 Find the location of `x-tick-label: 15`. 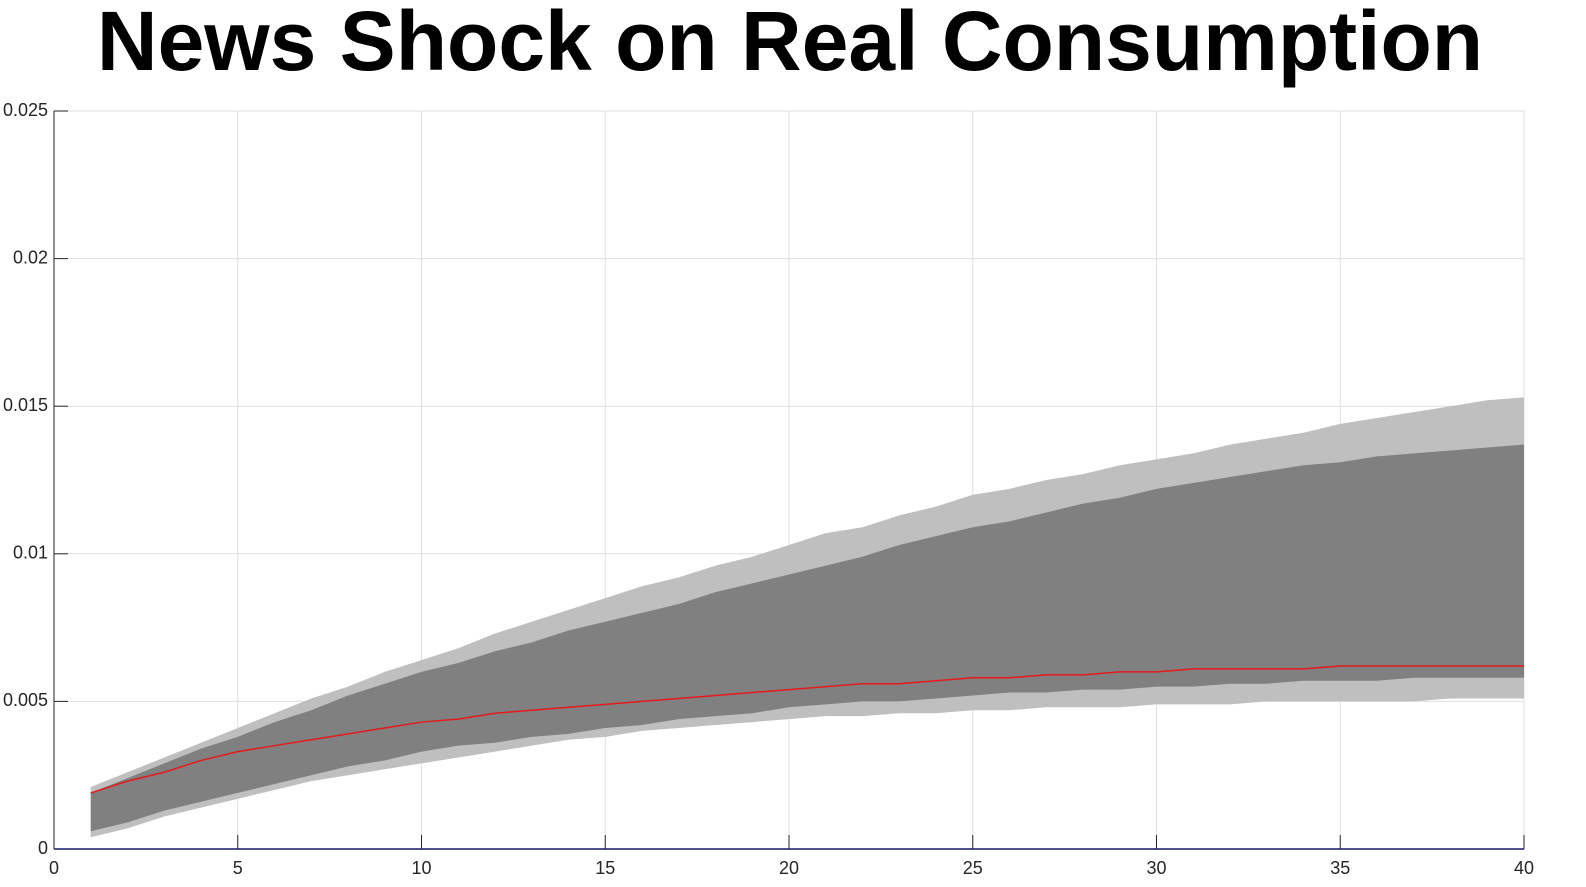

x-tick-label: 15 is located at coordinates (605, 868).